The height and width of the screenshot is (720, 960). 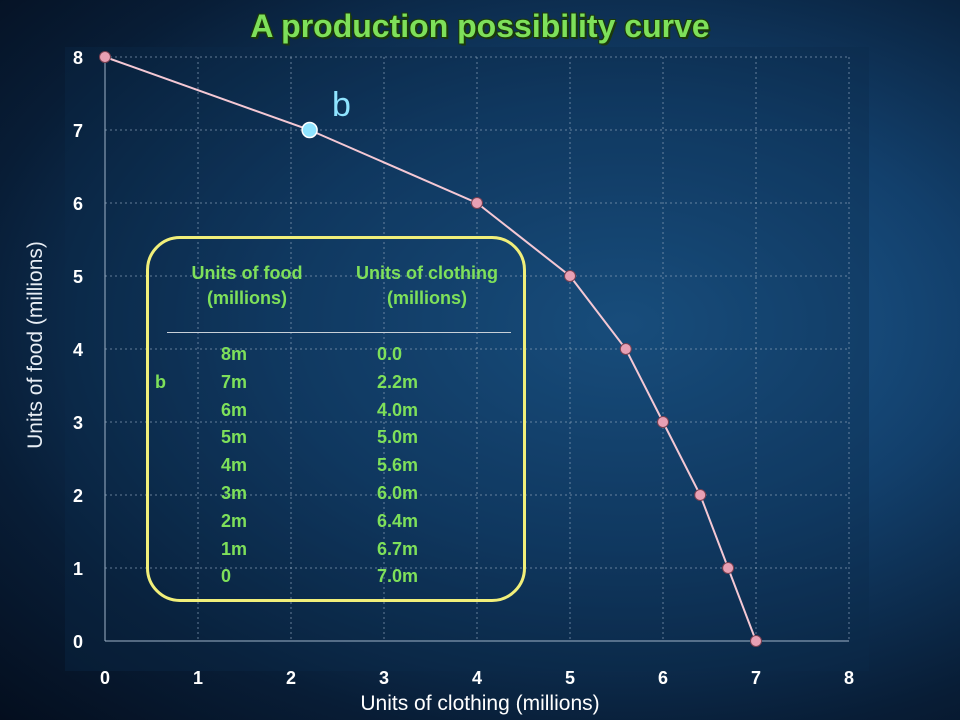 What do you see at coordinates (480, 703) in the screenshot?
I see `x-axis-label: Units of clothing (millions)` at bounding box center [480, 703].